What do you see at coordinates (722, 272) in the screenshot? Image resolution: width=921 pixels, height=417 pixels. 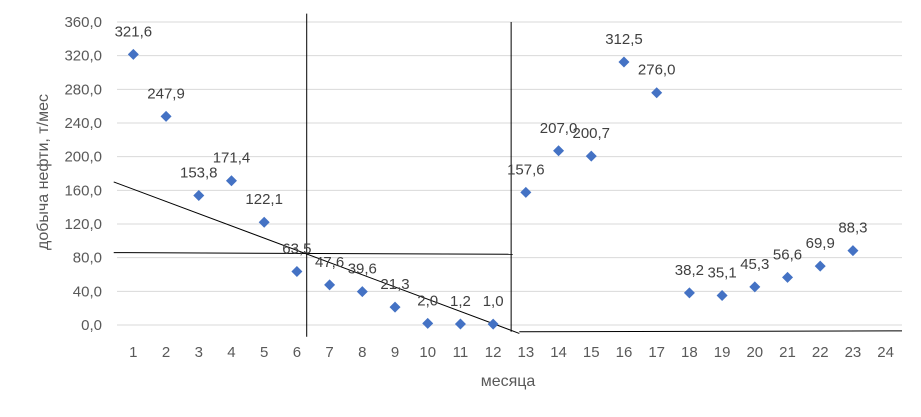 I see `data-label: 35,1` at bounding box center [722, 272].